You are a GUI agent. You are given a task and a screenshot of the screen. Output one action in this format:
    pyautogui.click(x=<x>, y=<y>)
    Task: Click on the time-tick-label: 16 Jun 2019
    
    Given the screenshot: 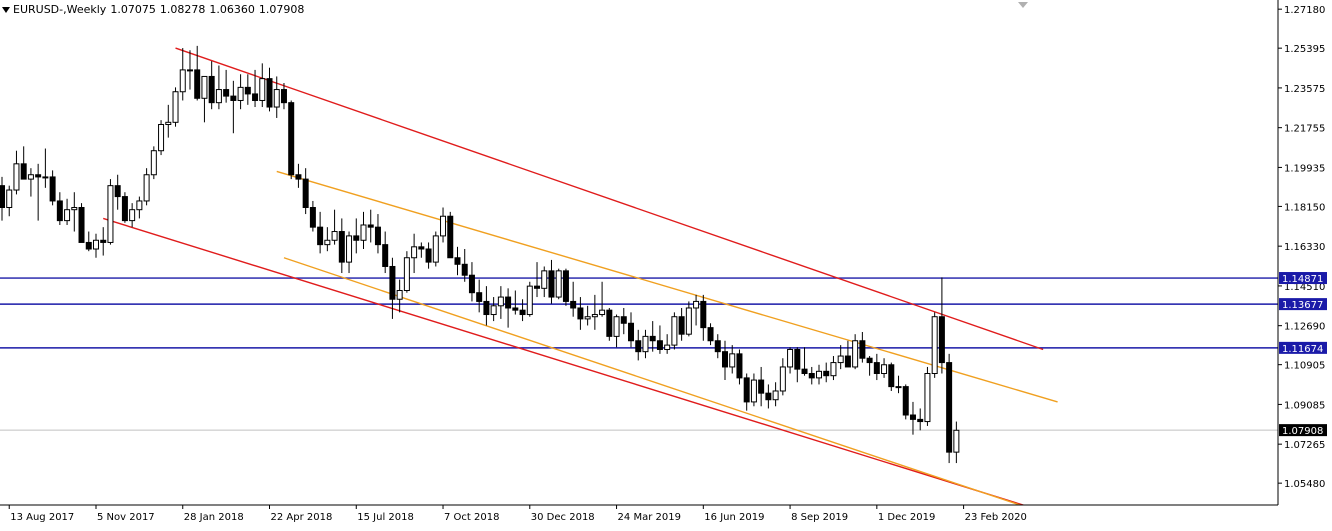 What is the action you would take?
    pyautogui.click(x=734, y=517)
    